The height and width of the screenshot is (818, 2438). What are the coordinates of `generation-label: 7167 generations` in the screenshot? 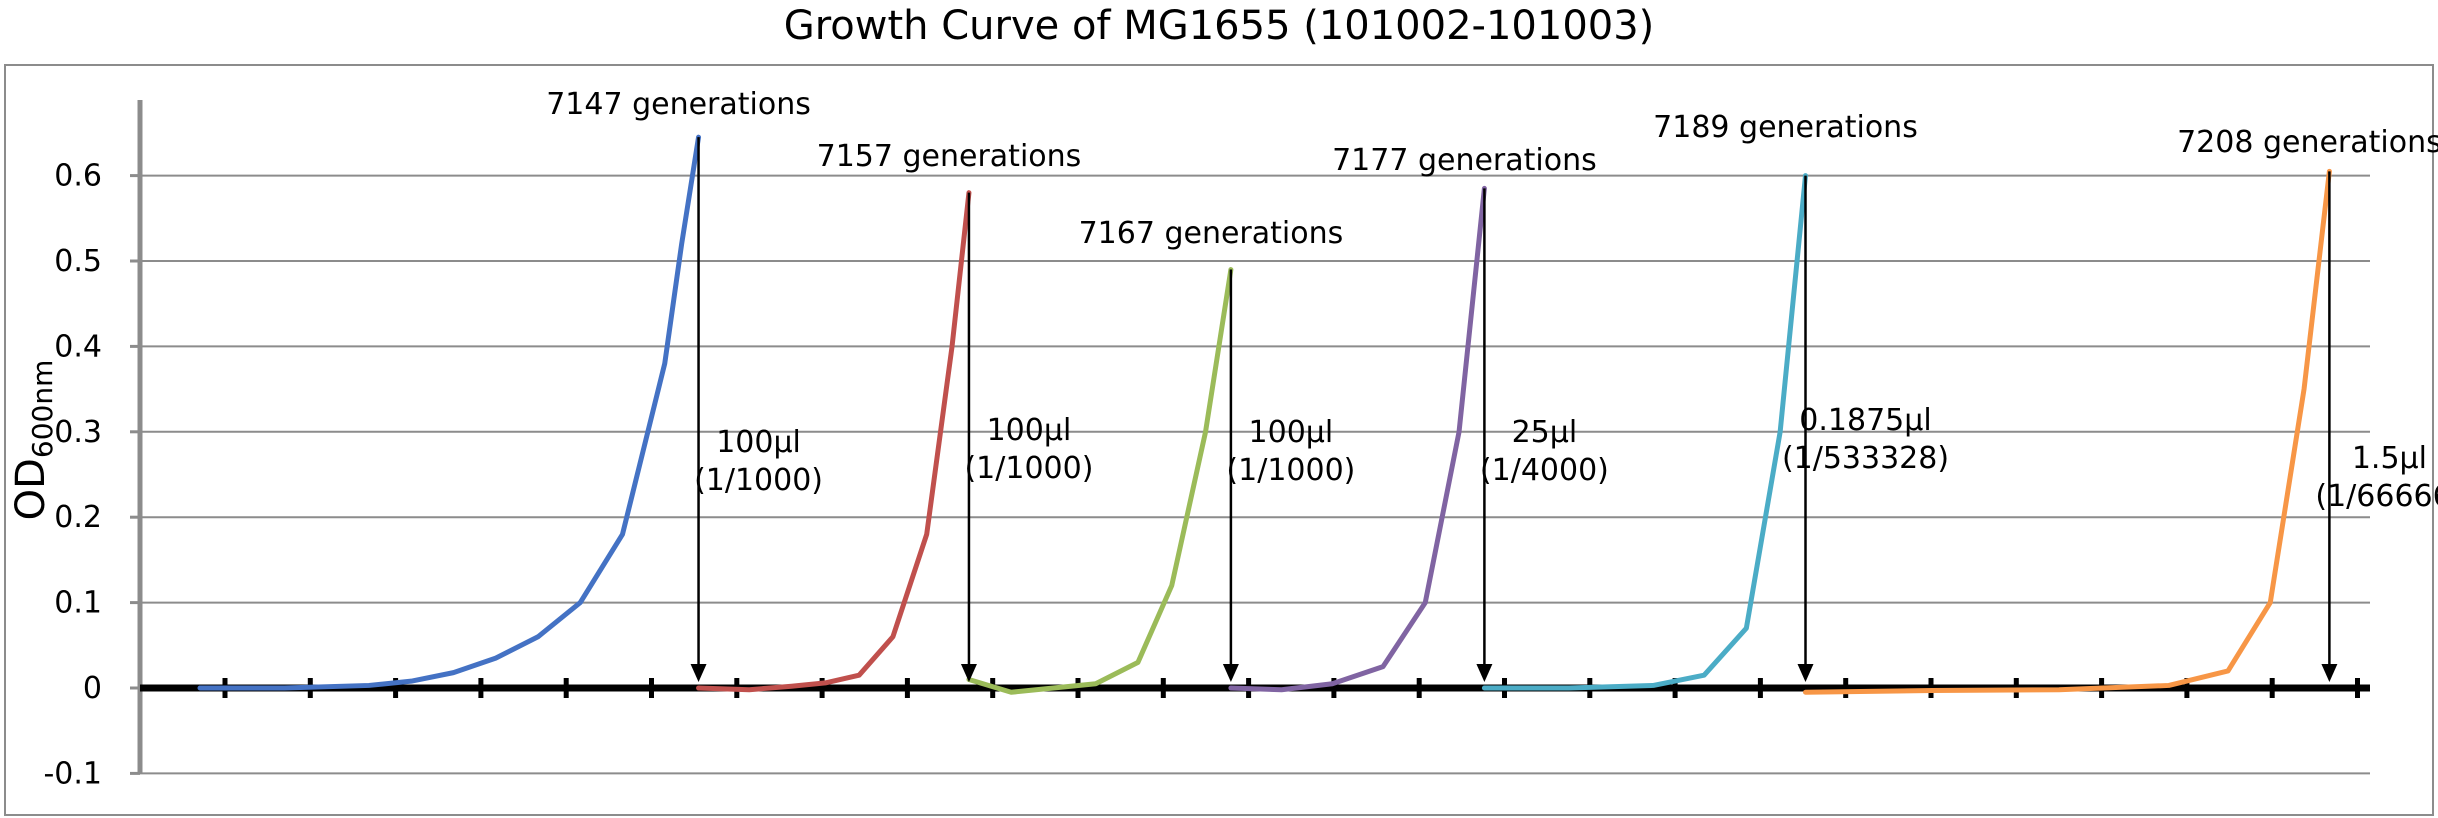 It's located at (1211, 233).